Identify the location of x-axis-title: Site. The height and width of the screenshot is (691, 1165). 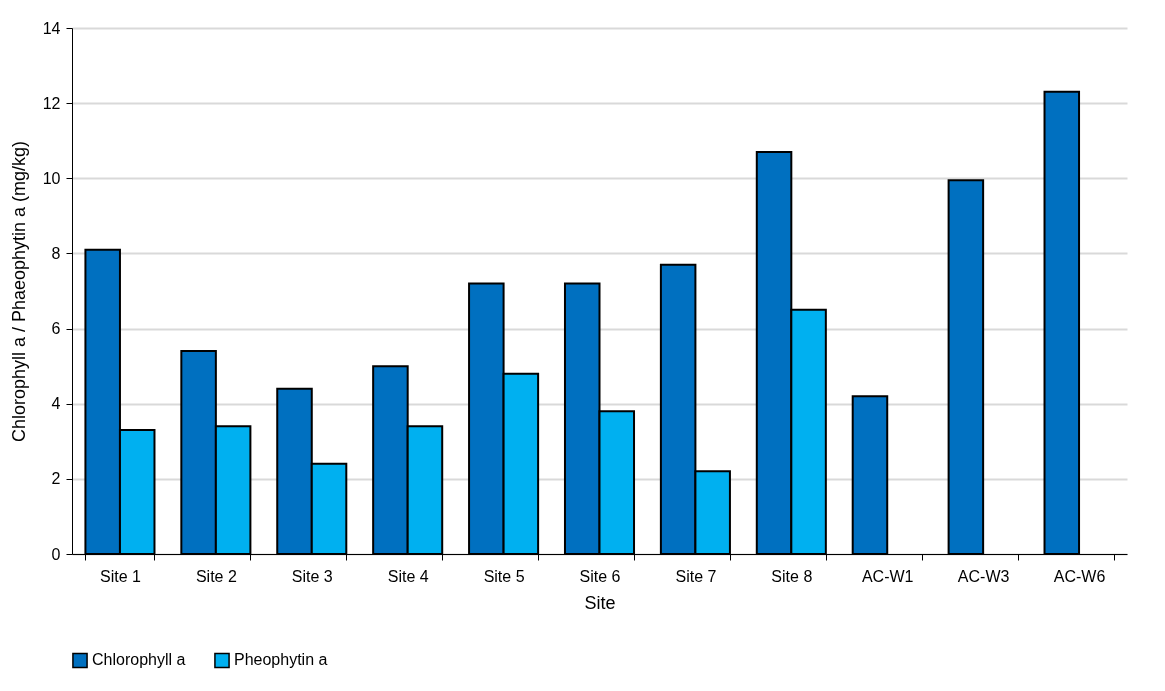
(600, 602).